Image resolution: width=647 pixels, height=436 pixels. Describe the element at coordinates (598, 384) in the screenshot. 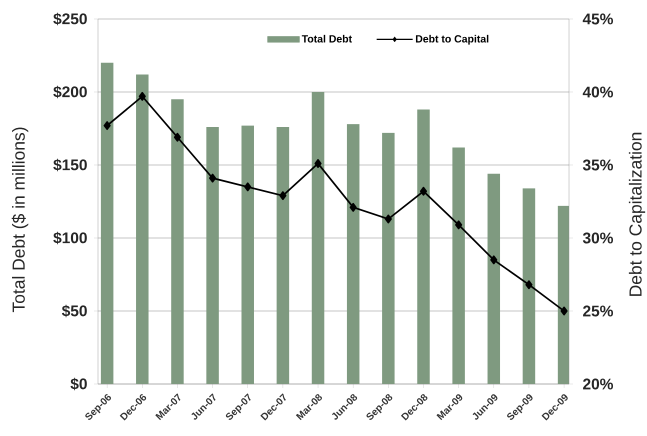

I see `y2-tick-label: 20%` at that location.